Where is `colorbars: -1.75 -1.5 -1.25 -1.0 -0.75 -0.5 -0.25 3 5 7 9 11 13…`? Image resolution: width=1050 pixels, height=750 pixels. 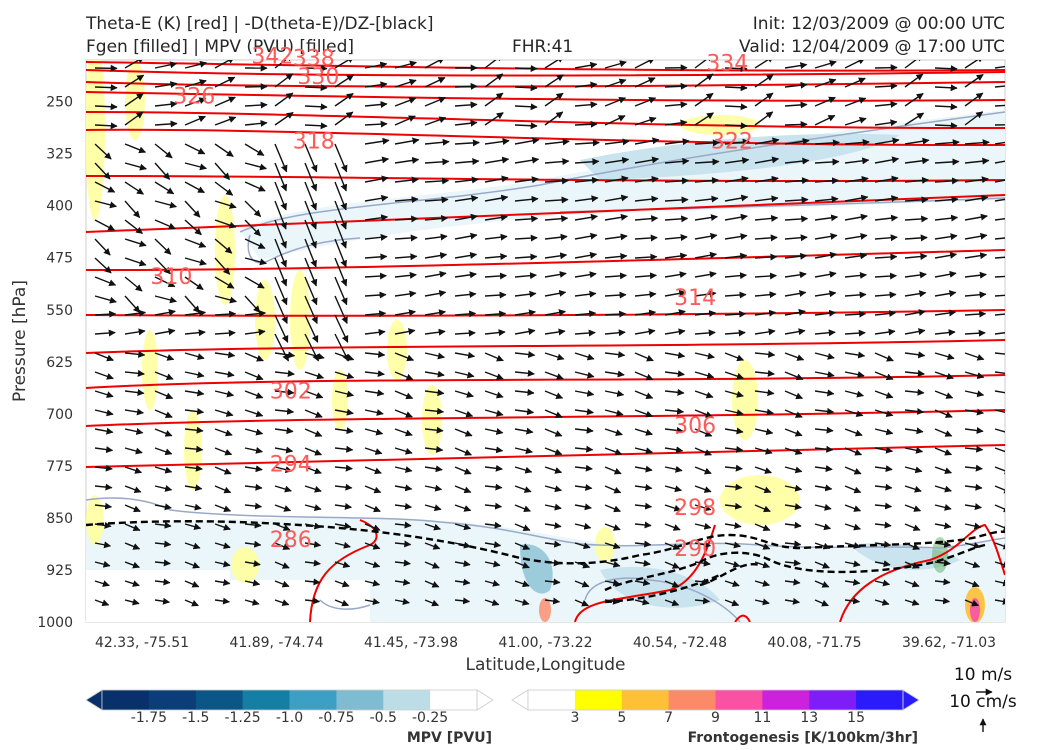
colorbars: -1.75 -1.5 -1.25 -1.0 -0.75 -0.5 -0.25 3 5 7 9 11 13… is located at coordinates (502, 717).